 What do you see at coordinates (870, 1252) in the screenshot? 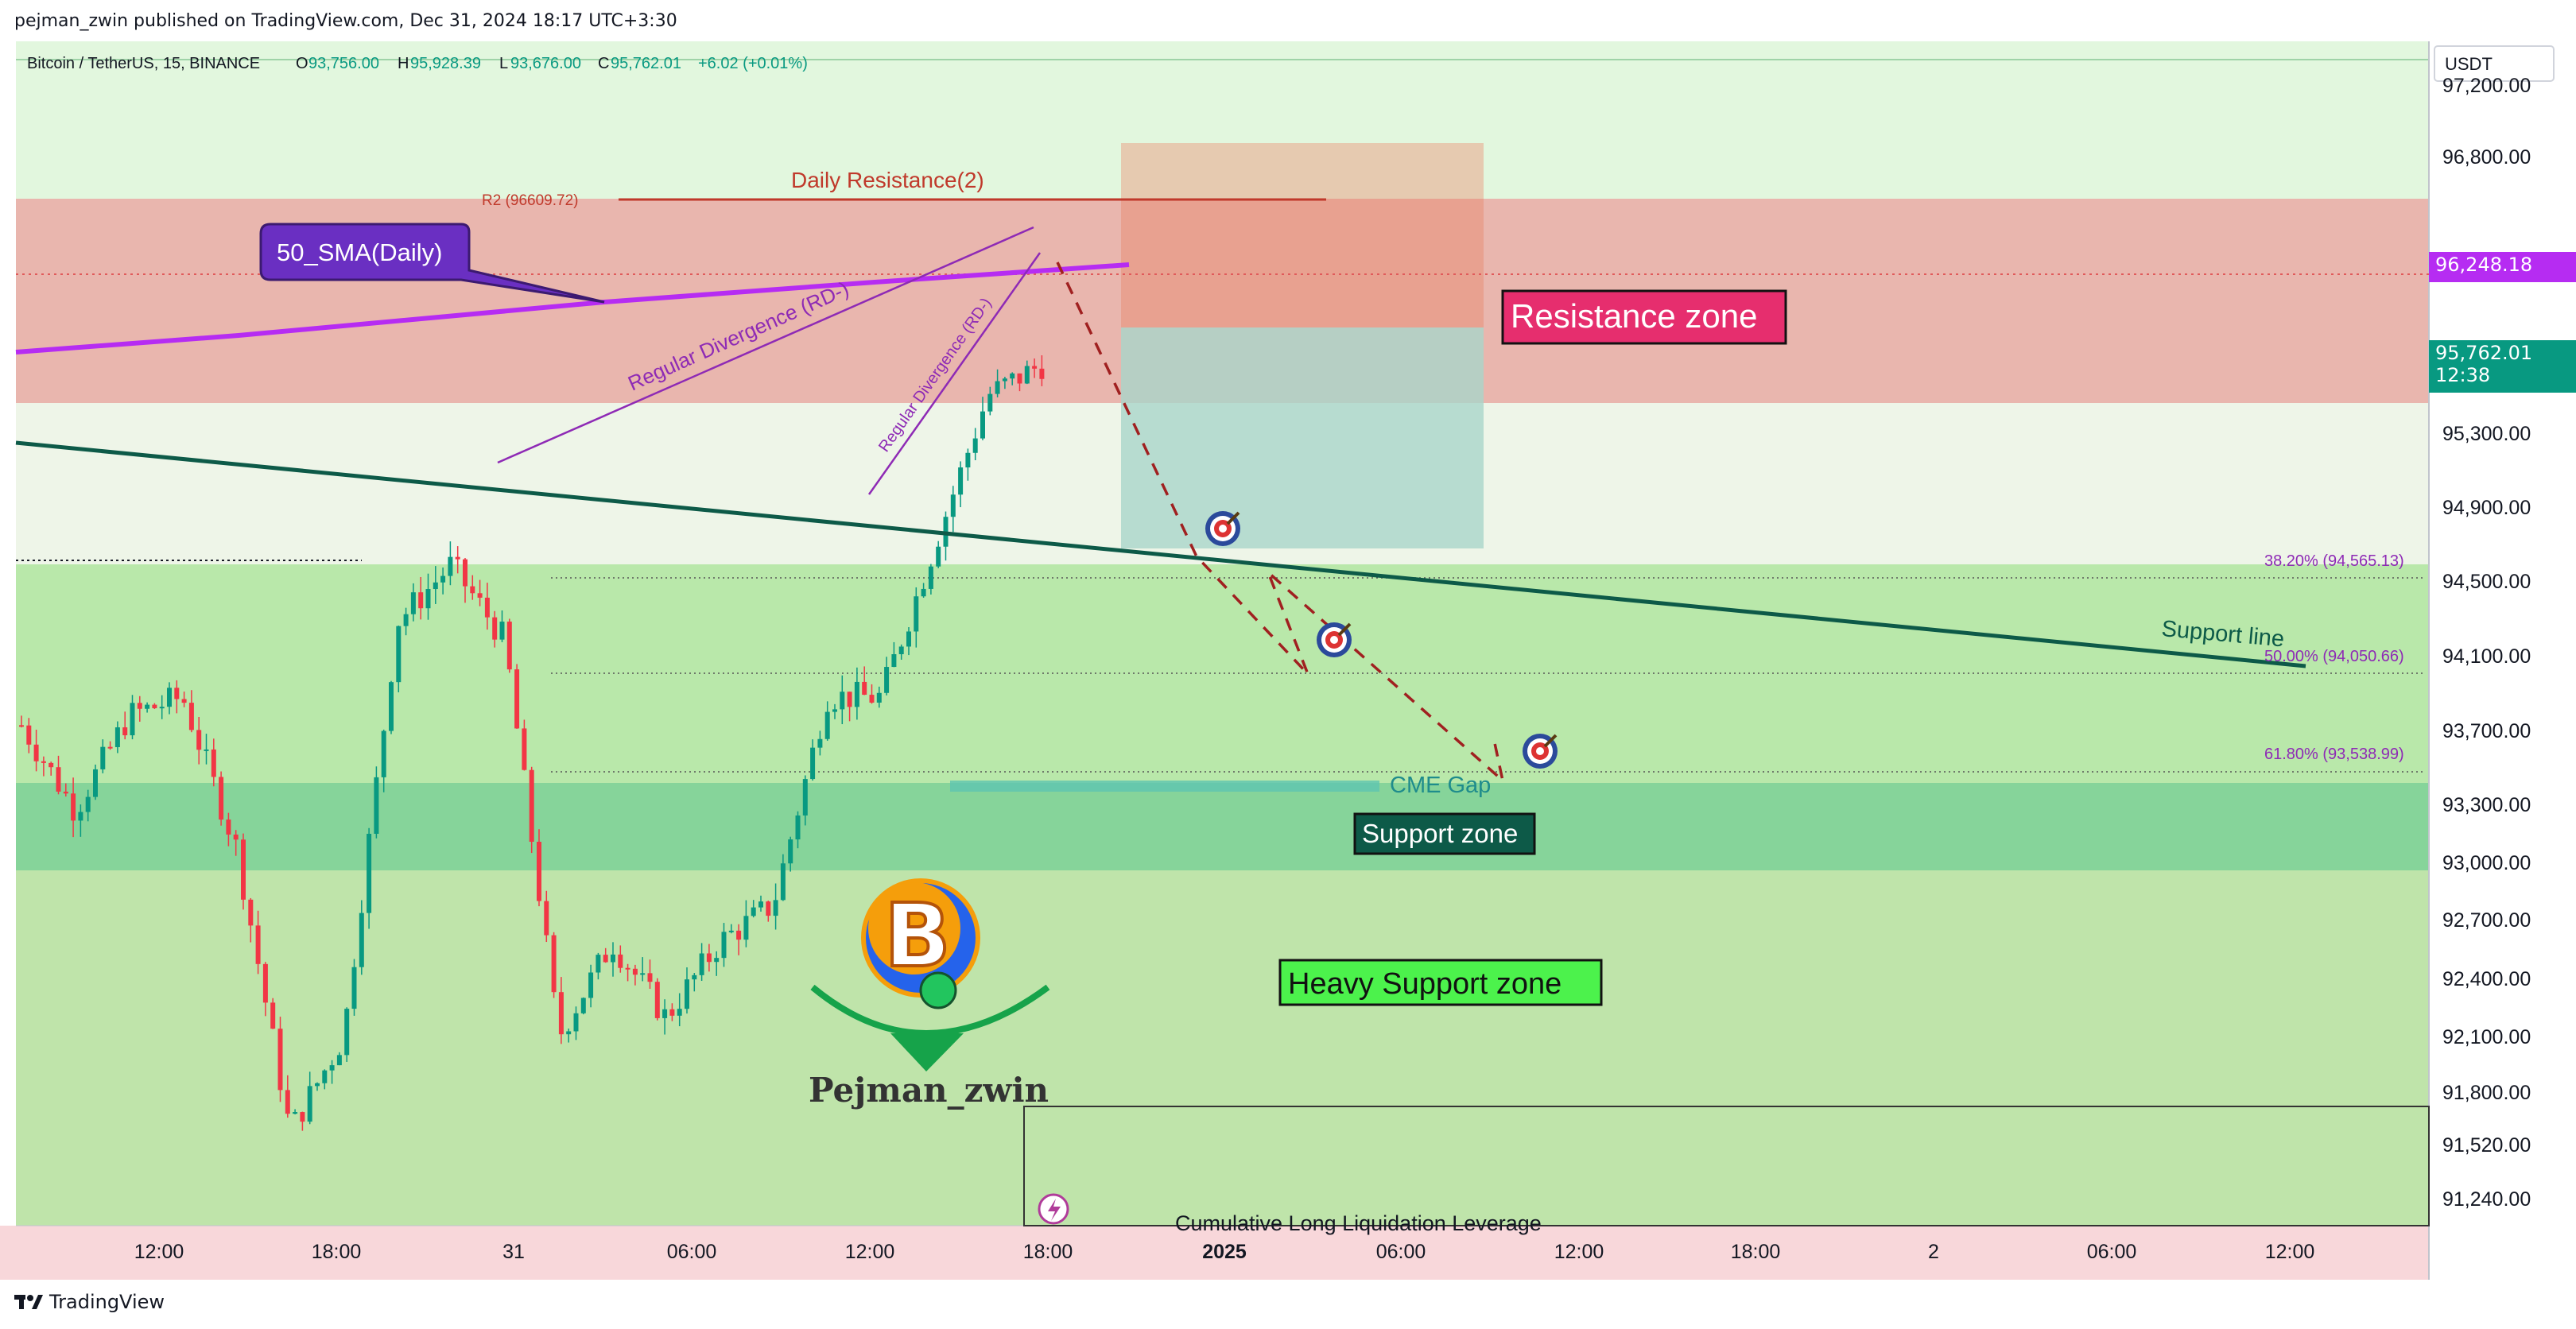
I see `time-tick: 12:00` at bounding box center [870, 1252].